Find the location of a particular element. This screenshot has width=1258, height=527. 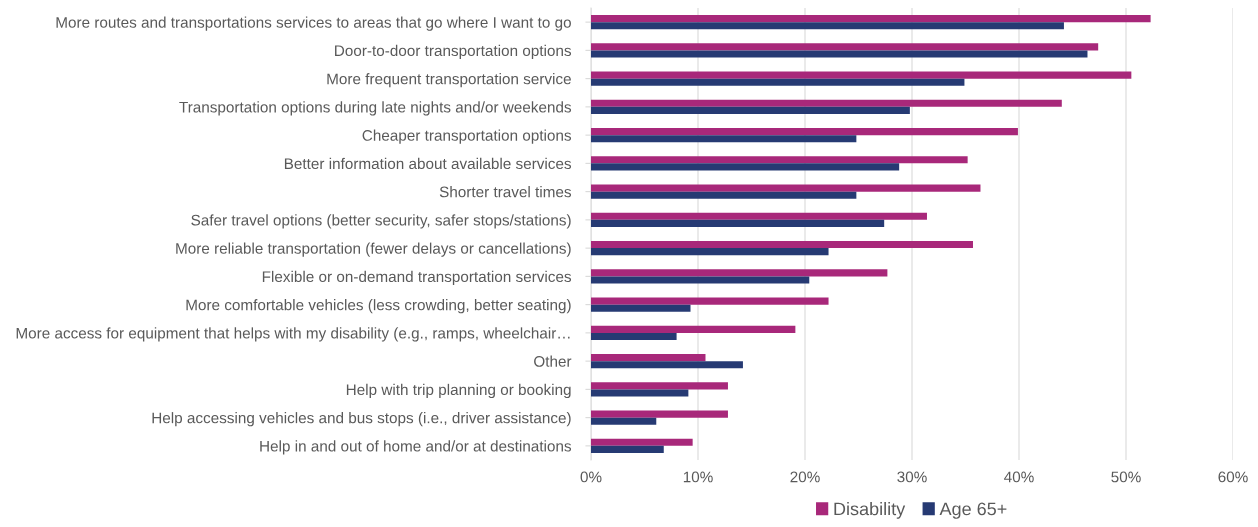

x-tick-label: 0% is located at coordinates (591, 477).